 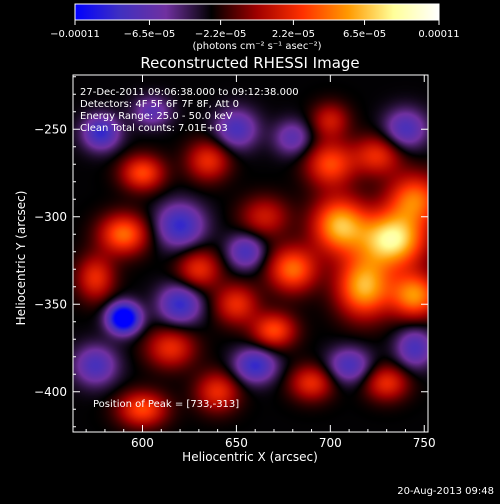 I want to click on y-tick-label: −300, so click(x=50, y=217).